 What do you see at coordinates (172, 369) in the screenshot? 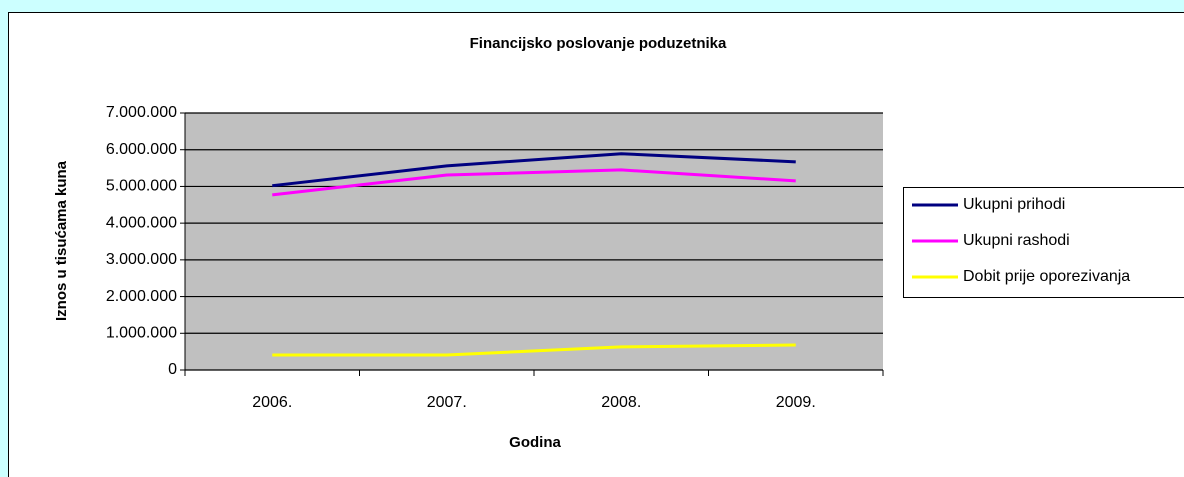
I see `y-tick-label: 0` at bounding box center [172, 369].